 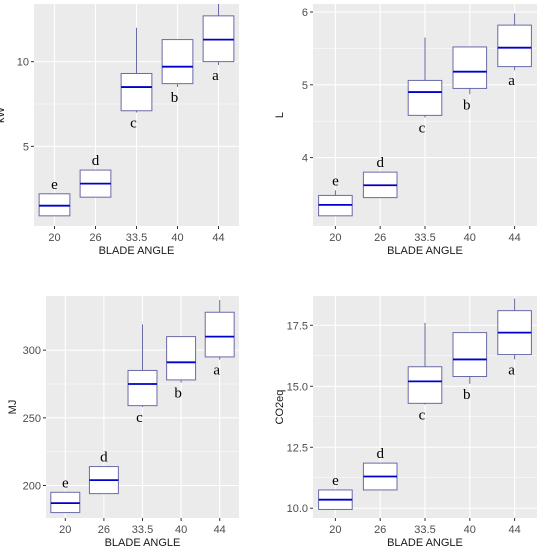 I want to click on y-tick-label: 200, so click(x=32, y=487).